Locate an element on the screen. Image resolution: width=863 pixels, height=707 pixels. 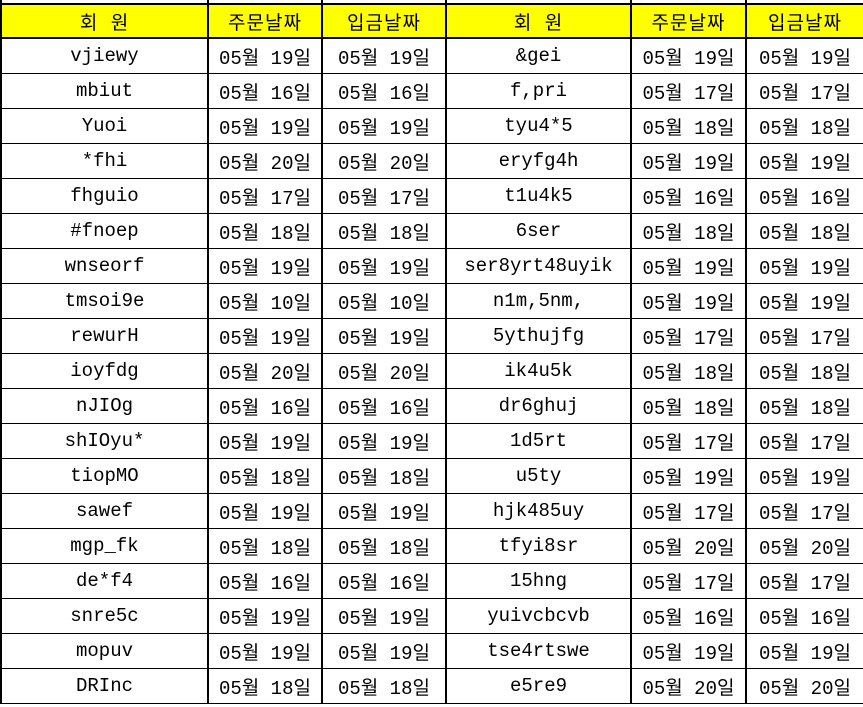
member-cell: de*f4 is located at coordinates (104, 581).